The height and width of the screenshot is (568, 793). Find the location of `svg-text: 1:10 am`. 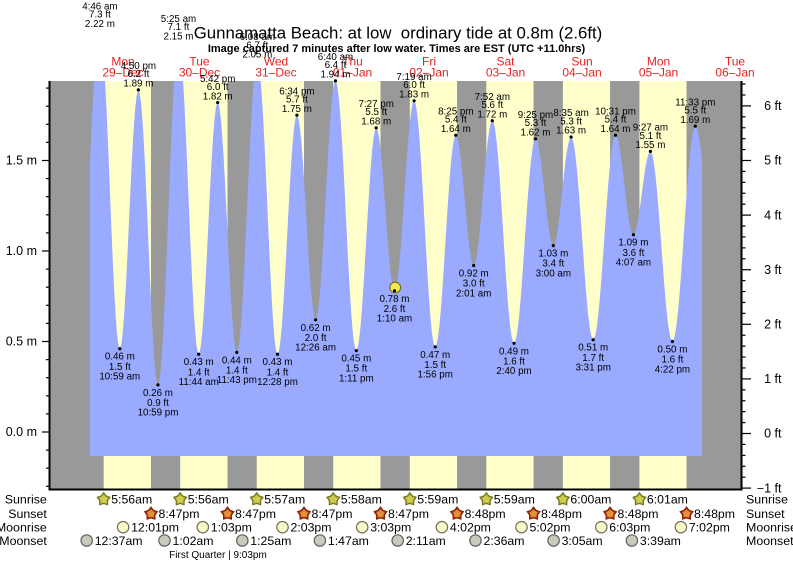

svg-text: 1:10 am is located at coordinates (394, 319).